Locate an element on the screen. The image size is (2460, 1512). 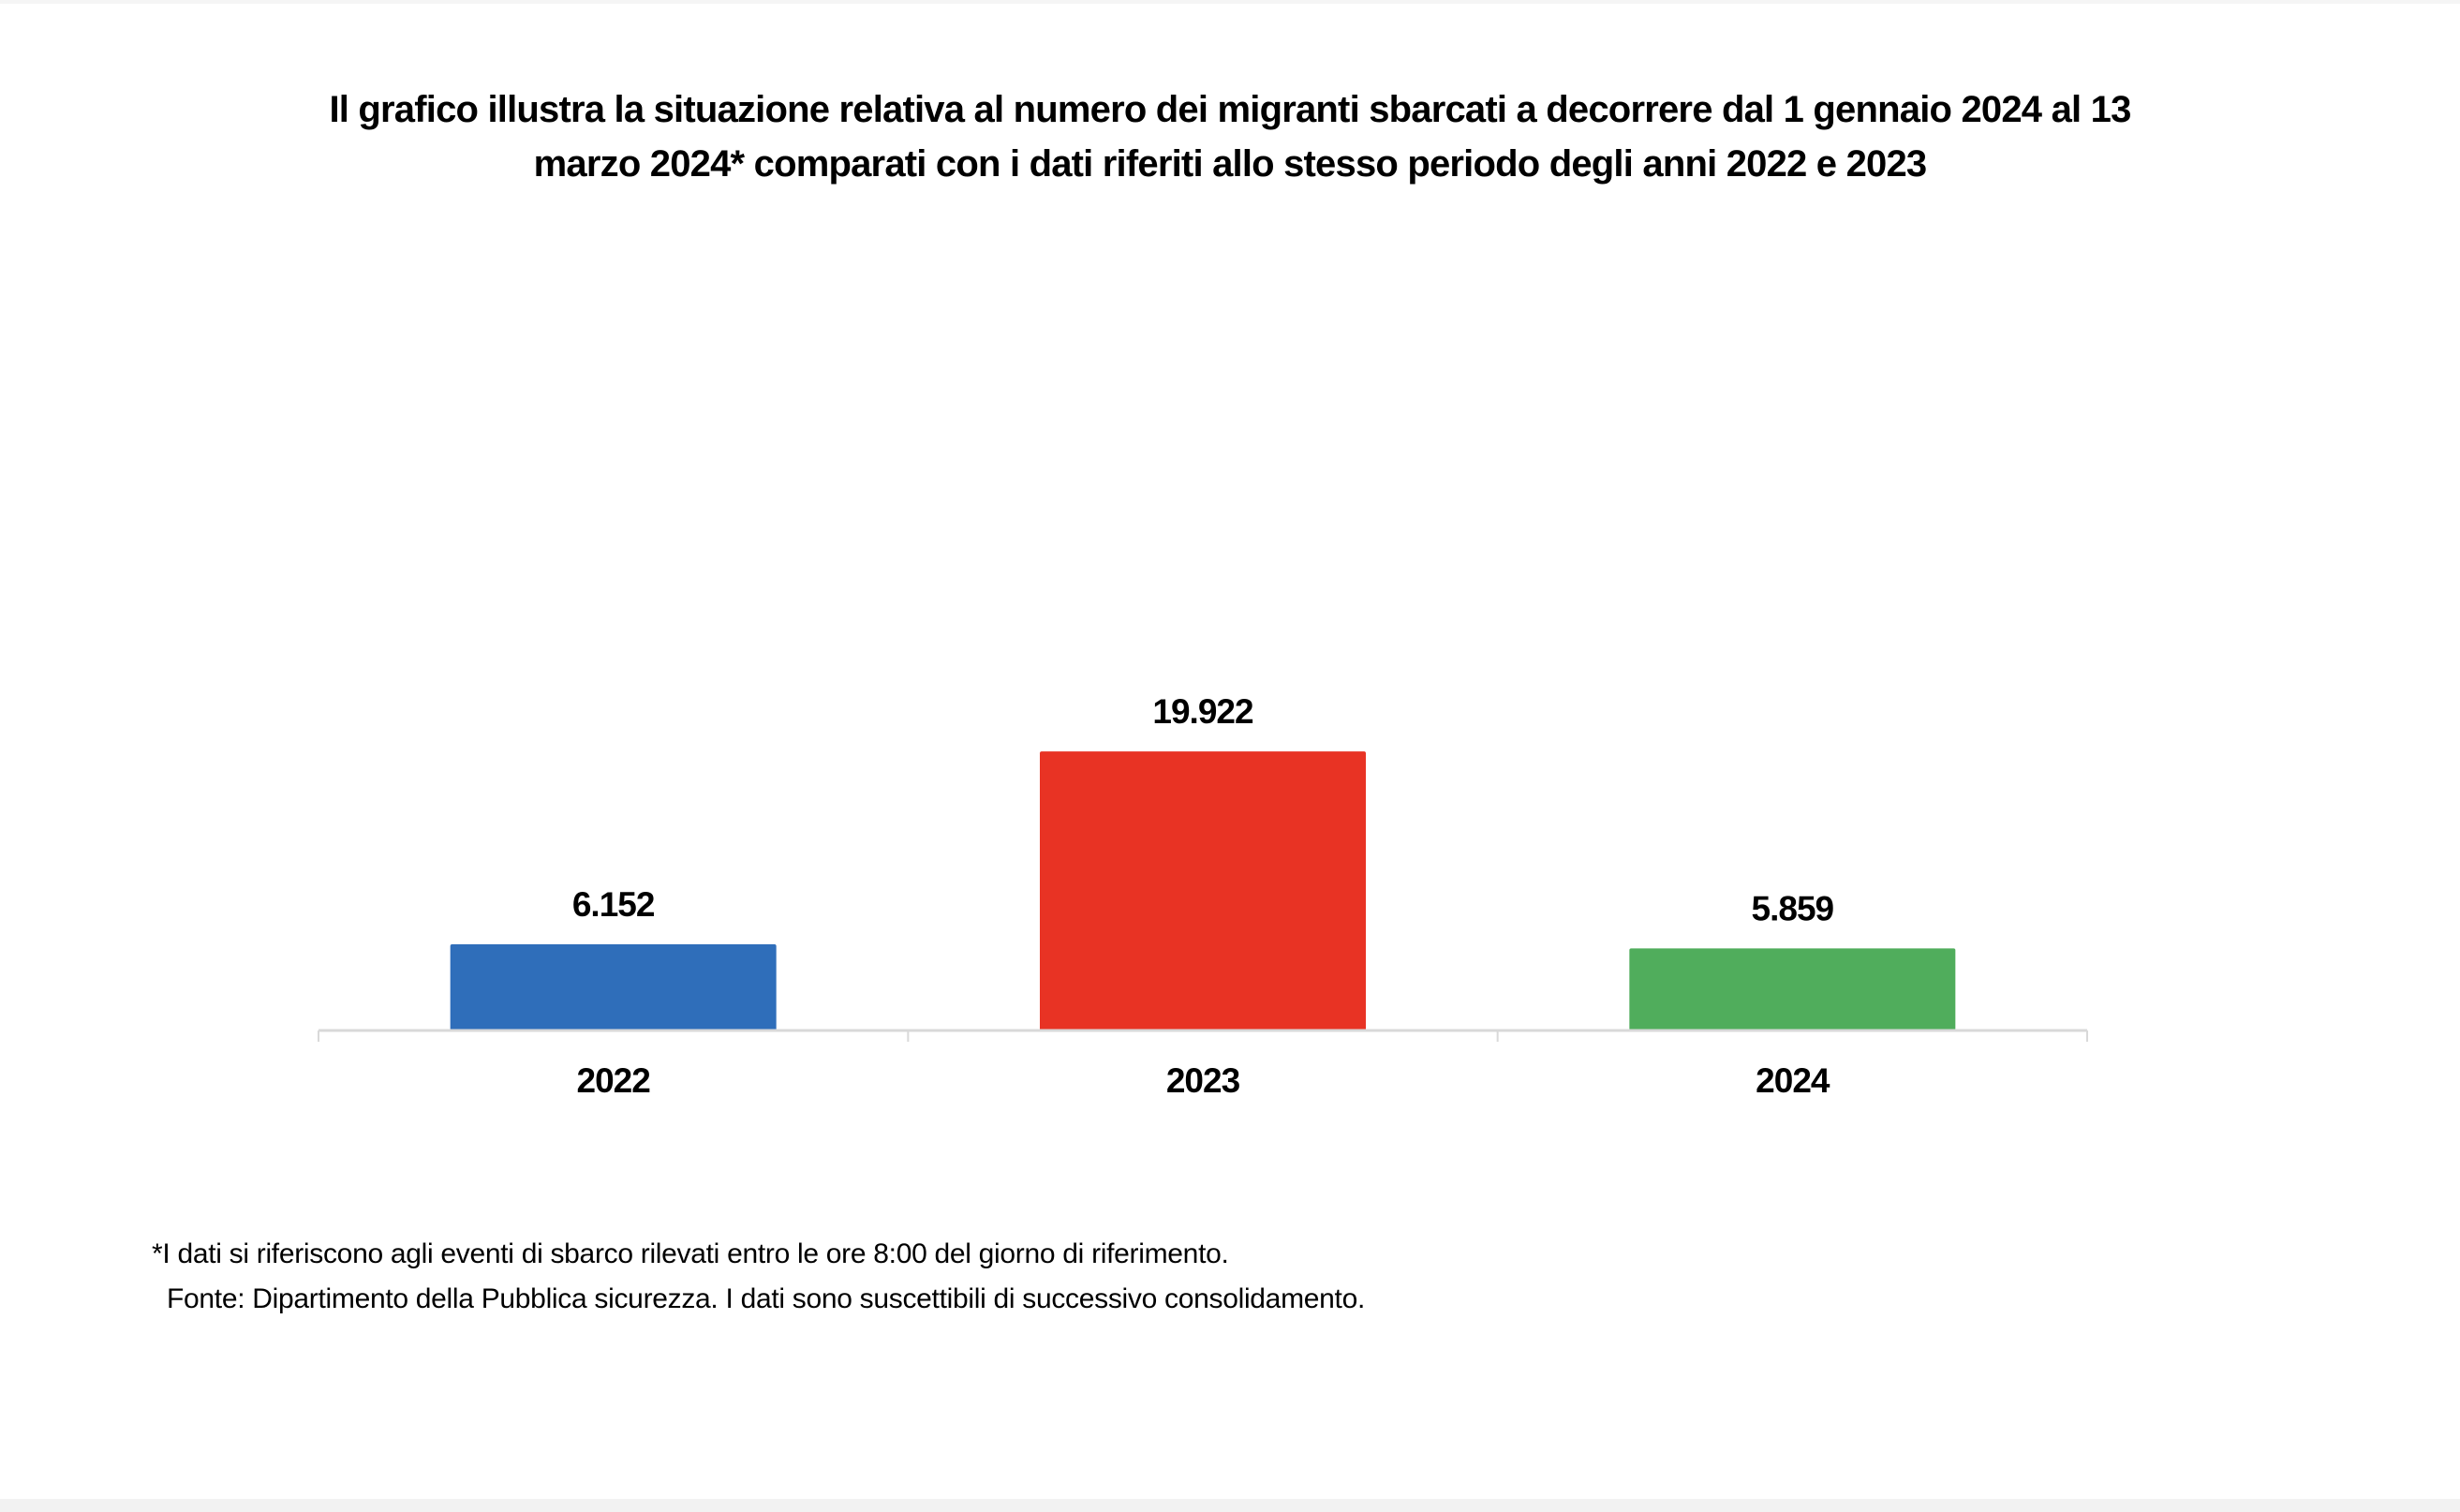
x-tick-label: 2023 is located at coordinates (1203, 1080).